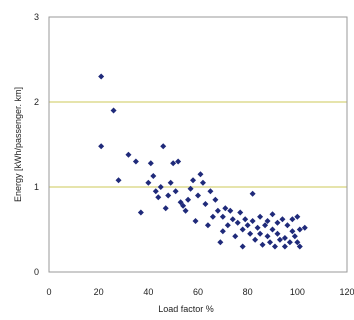  What do you see at coordinates (99, 292) in the screenshot?
I see `x-tick-label: 20` at bounding box center [99, 292].